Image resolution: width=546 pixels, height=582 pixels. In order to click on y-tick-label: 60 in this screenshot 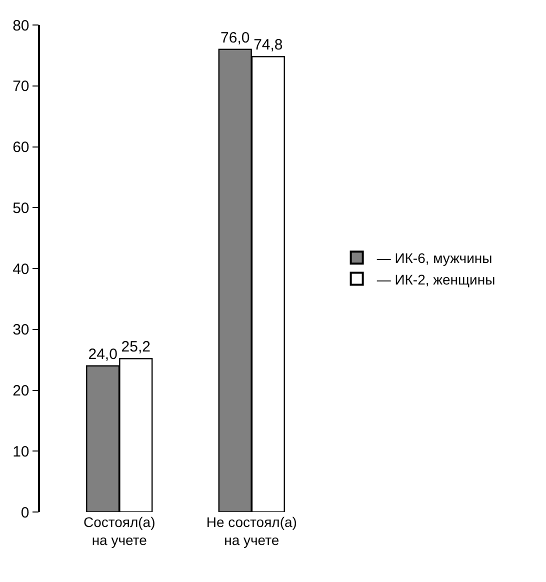, I will do `click(21, 147)`.